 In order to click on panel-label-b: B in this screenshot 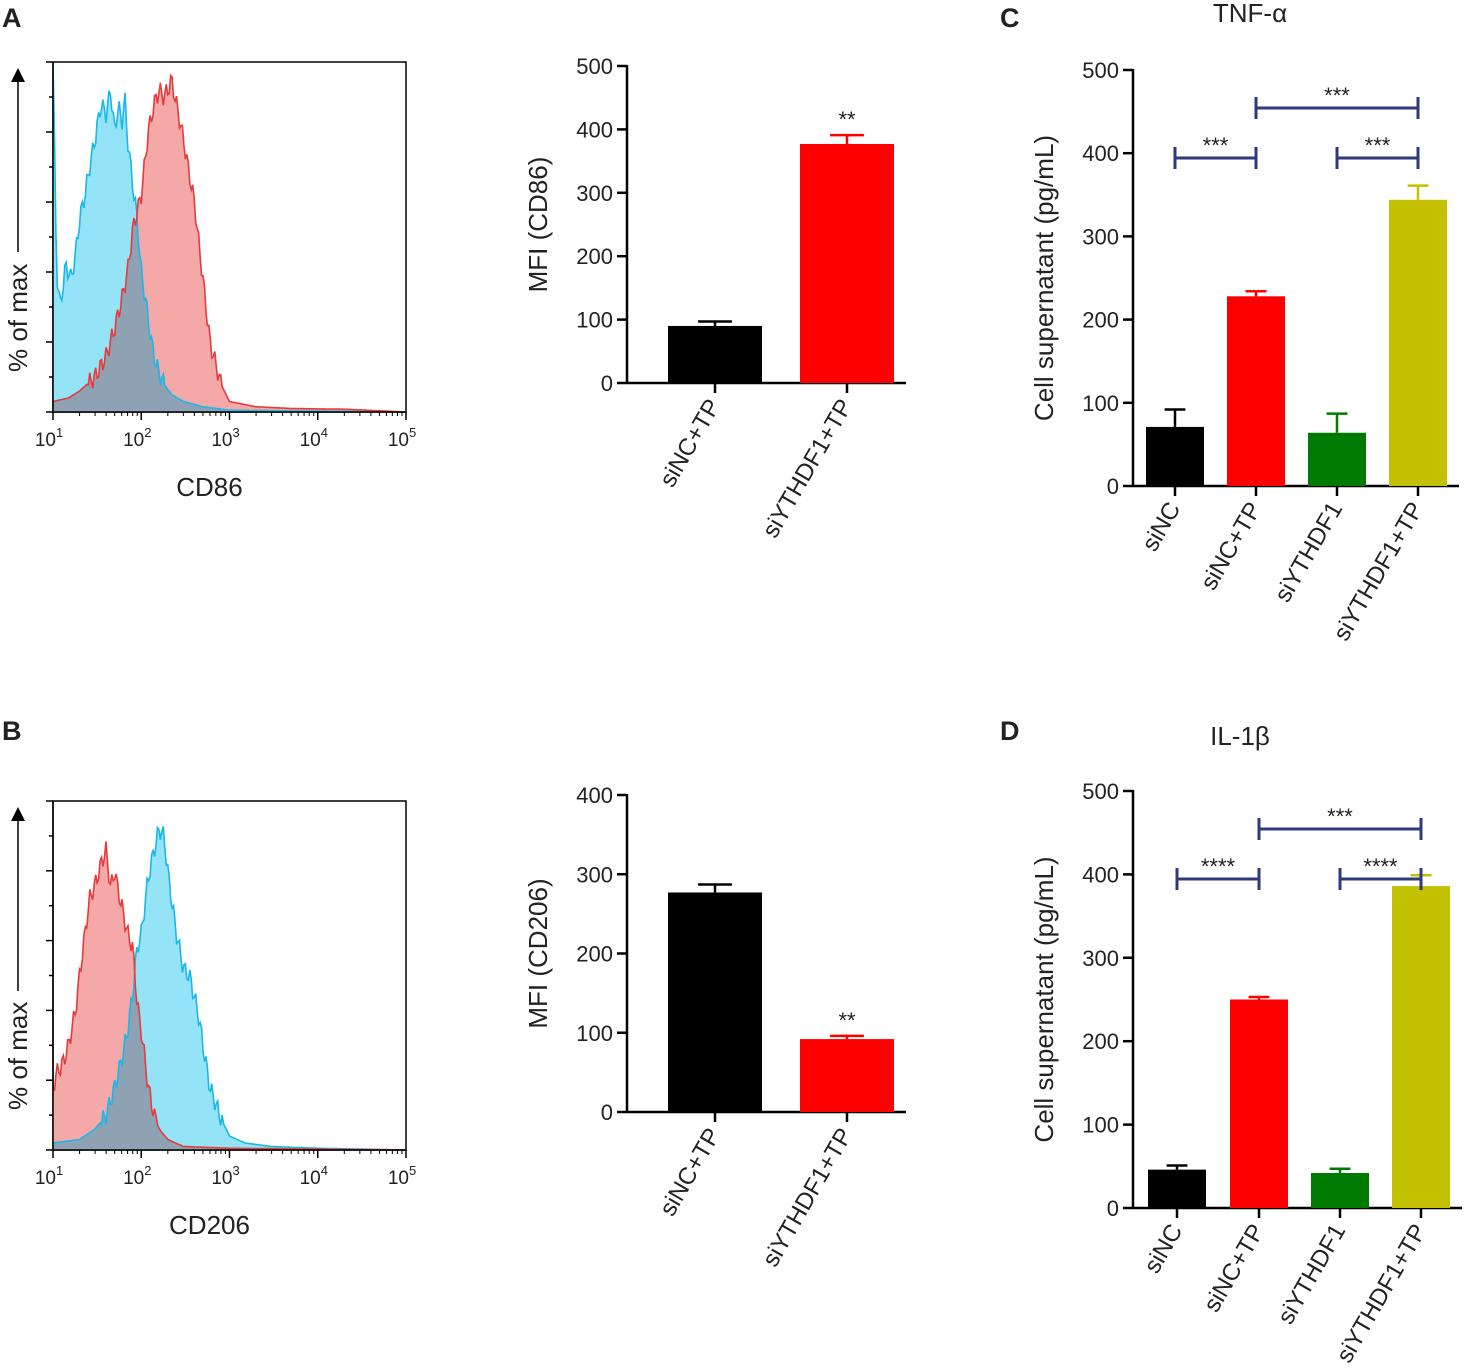, I will do `click(12, 731)`.